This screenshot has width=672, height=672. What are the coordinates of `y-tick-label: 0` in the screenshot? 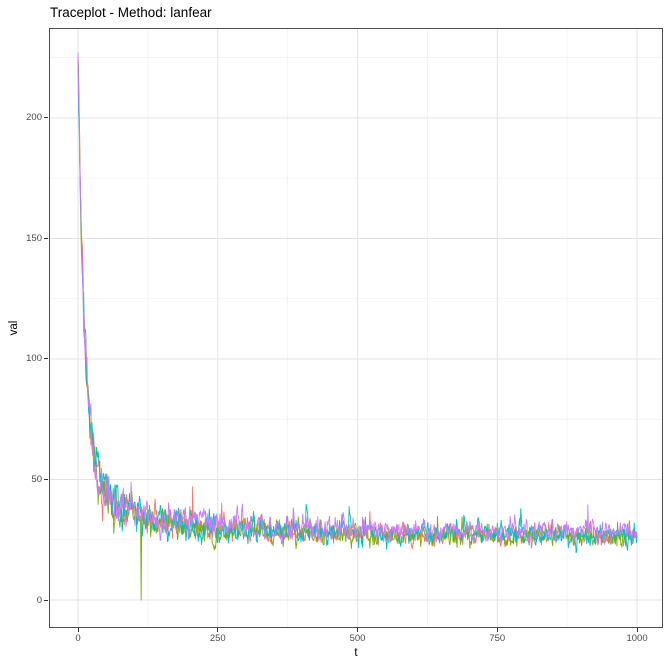 It's located at (39, 600).